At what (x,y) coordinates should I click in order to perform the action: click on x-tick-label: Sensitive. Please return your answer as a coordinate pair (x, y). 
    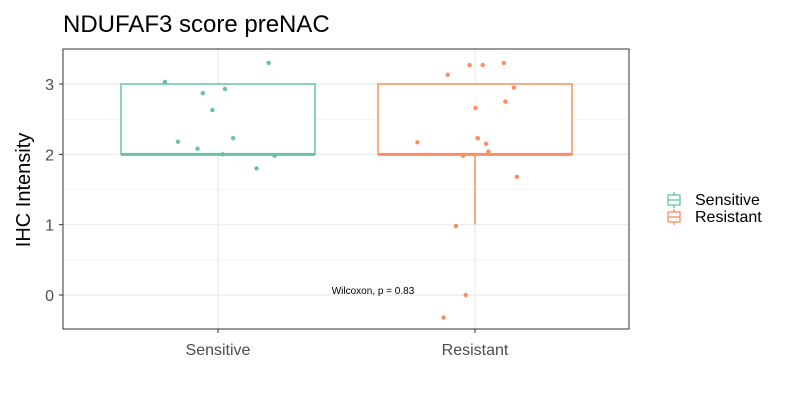
    Looking at the image, I should click on (218, 350).